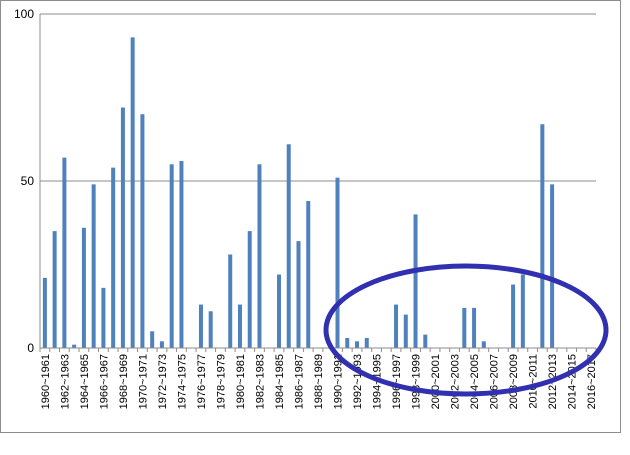 The image size is (630, 455). I want to click on x-tick-label: 2002~2003, so click(456, 381).